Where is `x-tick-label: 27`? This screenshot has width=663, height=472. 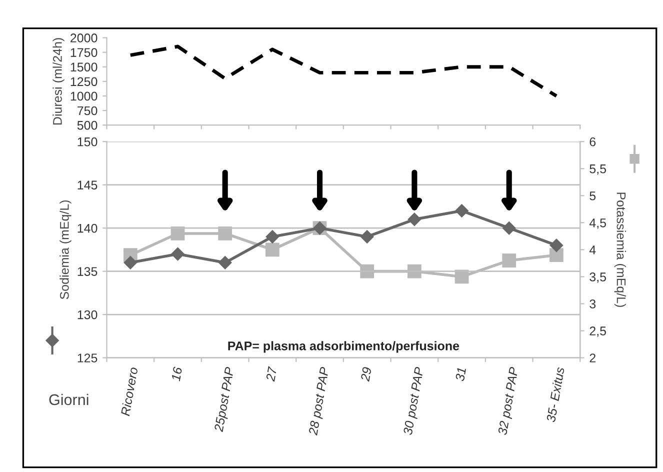 x-tick-label: 27 is located at coordinates (271, 374).